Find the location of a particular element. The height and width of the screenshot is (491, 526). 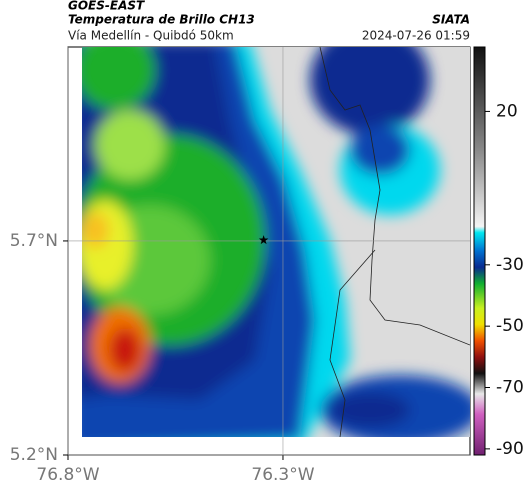

x-tick-label: 76.8°W is located at coordinates (67, 475).